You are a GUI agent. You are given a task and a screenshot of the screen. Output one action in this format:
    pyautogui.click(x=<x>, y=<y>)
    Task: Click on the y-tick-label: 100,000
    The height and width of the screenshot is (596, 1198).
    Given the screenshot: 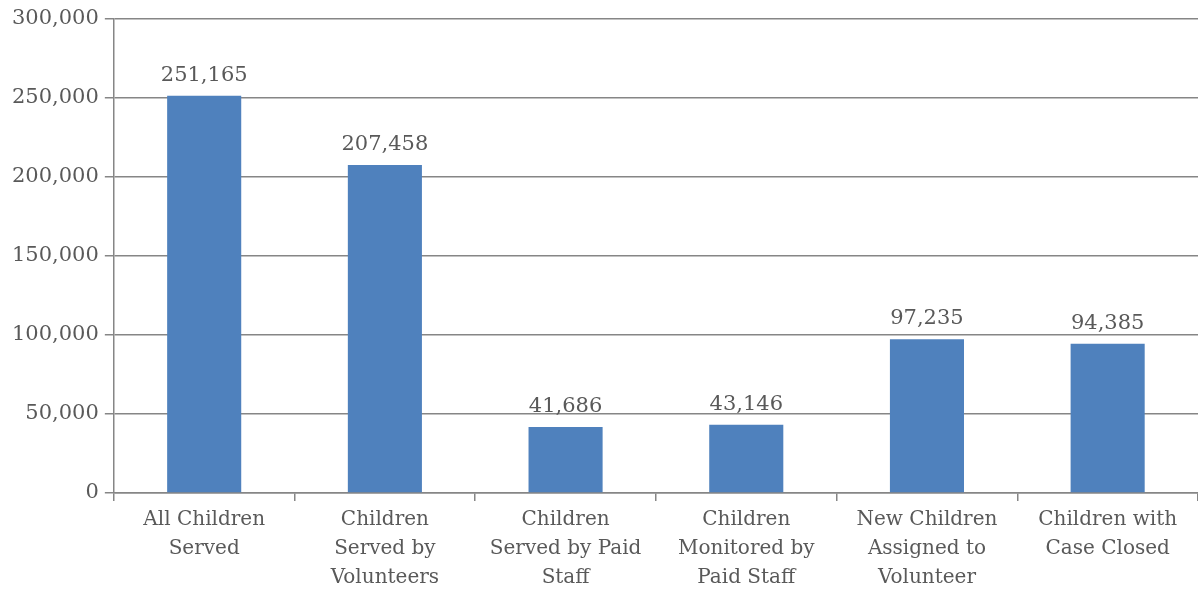 What is the action you would take?
    pyautogui.click(x=55, y=333)
    